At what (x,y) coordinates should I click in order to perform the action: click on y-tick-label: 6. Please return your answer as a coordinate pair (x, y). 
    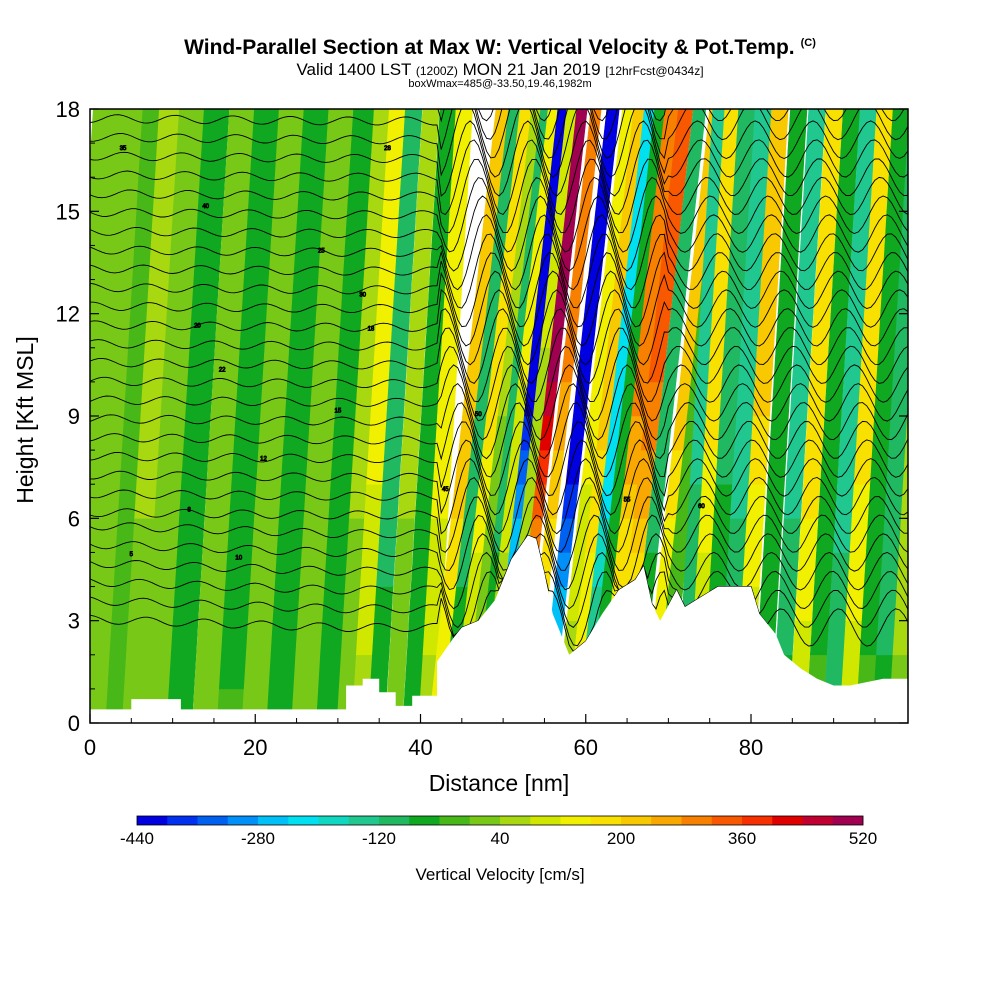
    Looking at the image, I should click on (74, 518).